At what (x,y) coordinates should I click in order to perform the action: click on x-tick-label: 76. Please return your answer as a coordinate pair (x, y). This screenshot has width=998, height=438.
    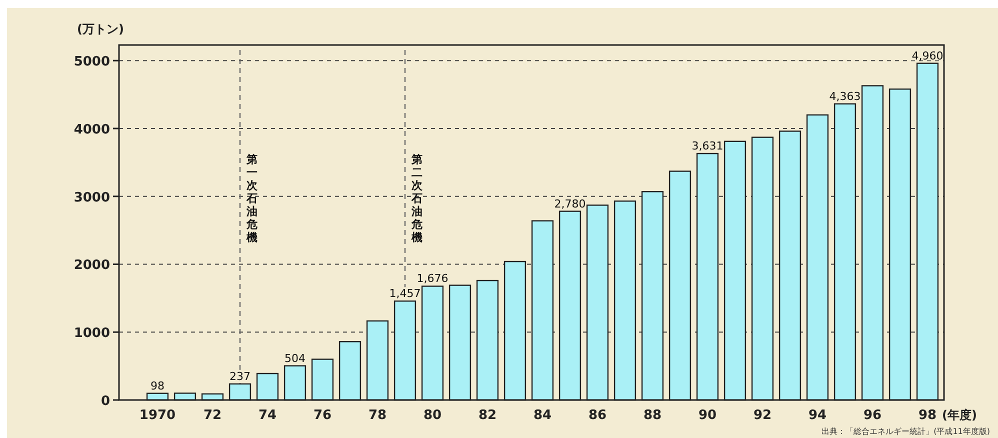
    Looking at the image, I should click on (322, 415).